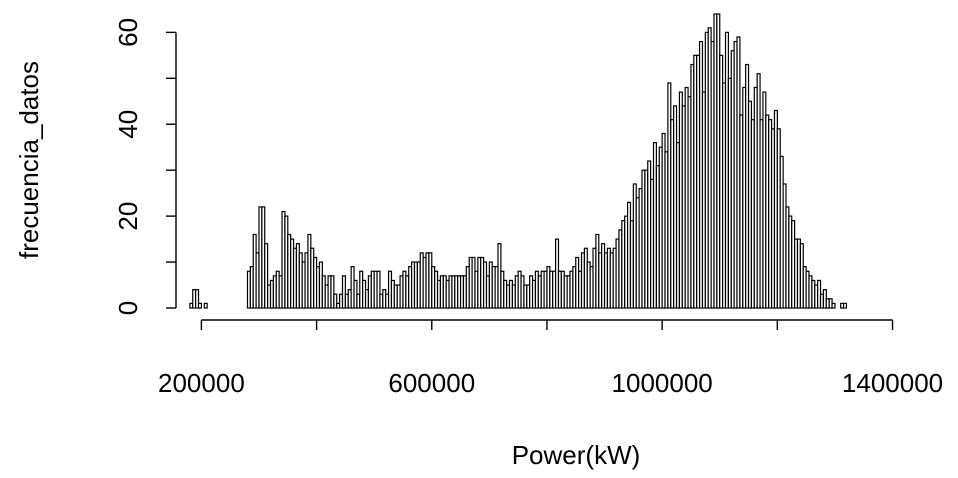 This screenshot has height=478, width=958. I want to click on x-axis-label: Power(kW), so click(576, 455).